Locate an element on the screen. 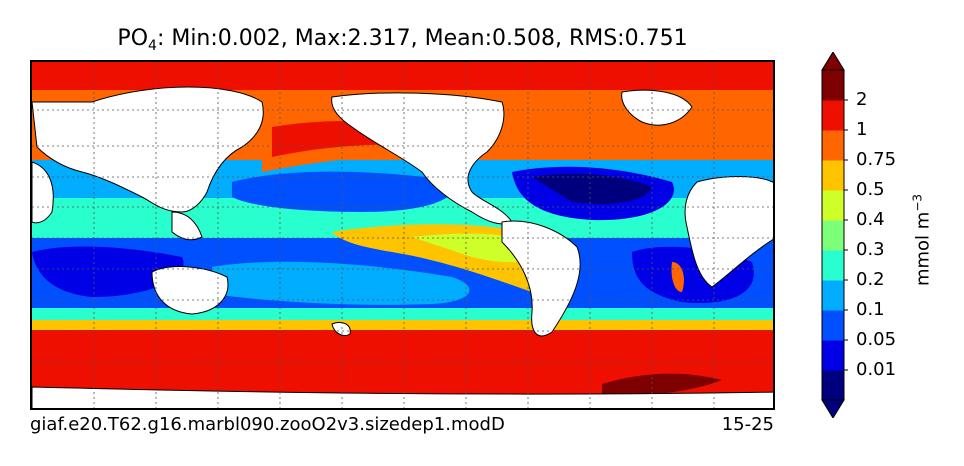 The image size is (964, 466). colorbar-frame is located at coordinates (833, 235).